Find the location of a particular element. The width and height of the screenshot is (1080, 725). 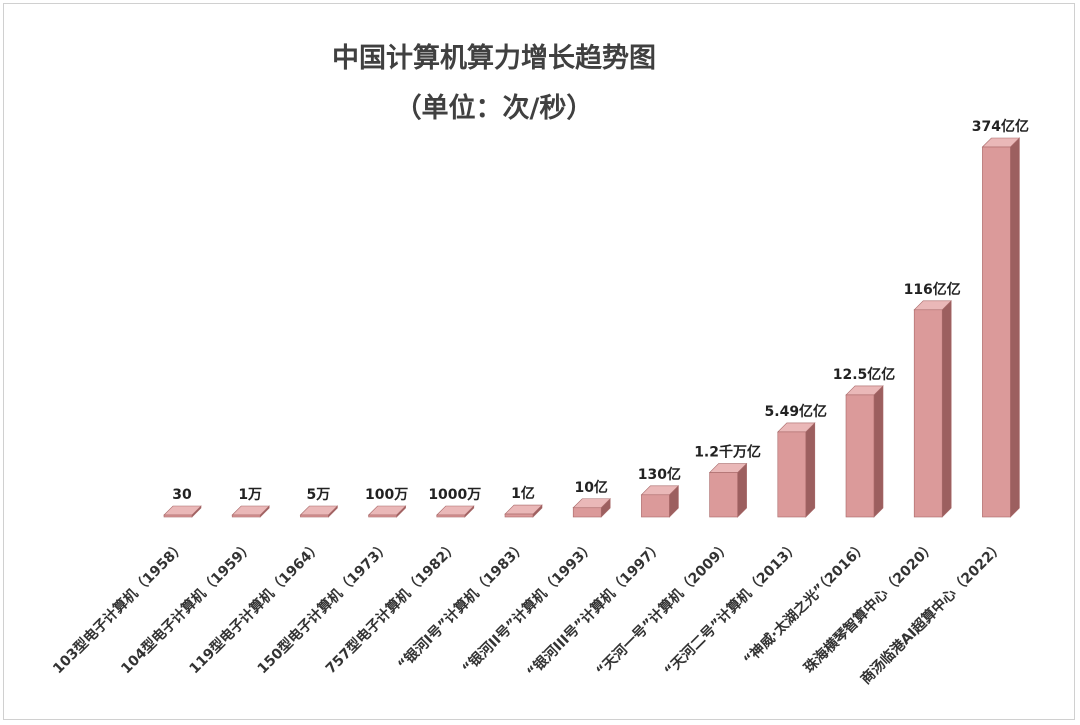

value-label: 30 is located at coordinates (182, 495).